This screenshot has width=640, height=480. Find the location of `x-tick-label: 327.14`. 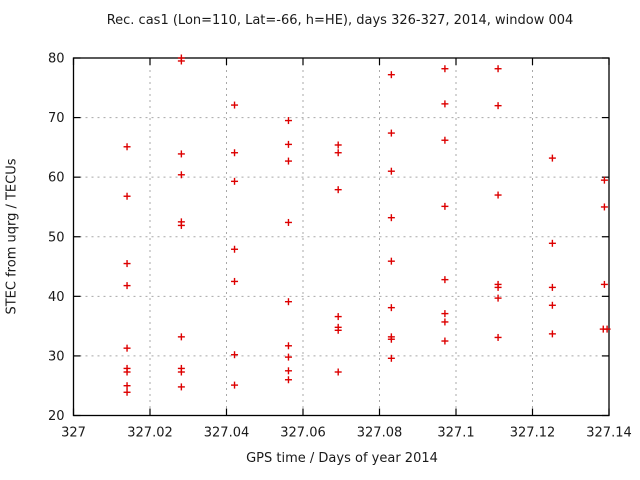

x-tick-label: 327.14 is located at coordinates (609, 433).